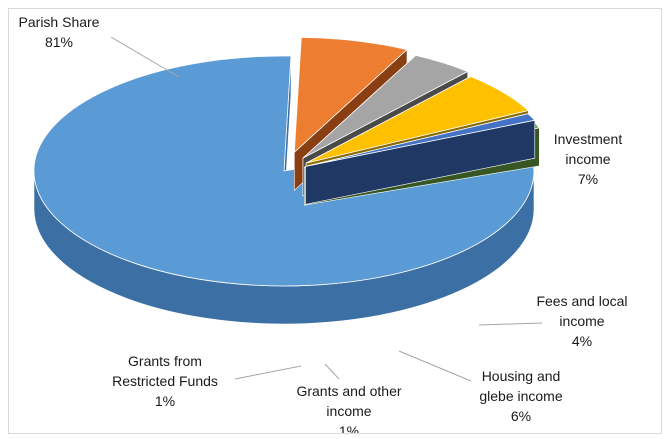 The height and width of the screenshot is (439, 670). I want to click on data-label-name-2: Fees and local, so click(581, 301).